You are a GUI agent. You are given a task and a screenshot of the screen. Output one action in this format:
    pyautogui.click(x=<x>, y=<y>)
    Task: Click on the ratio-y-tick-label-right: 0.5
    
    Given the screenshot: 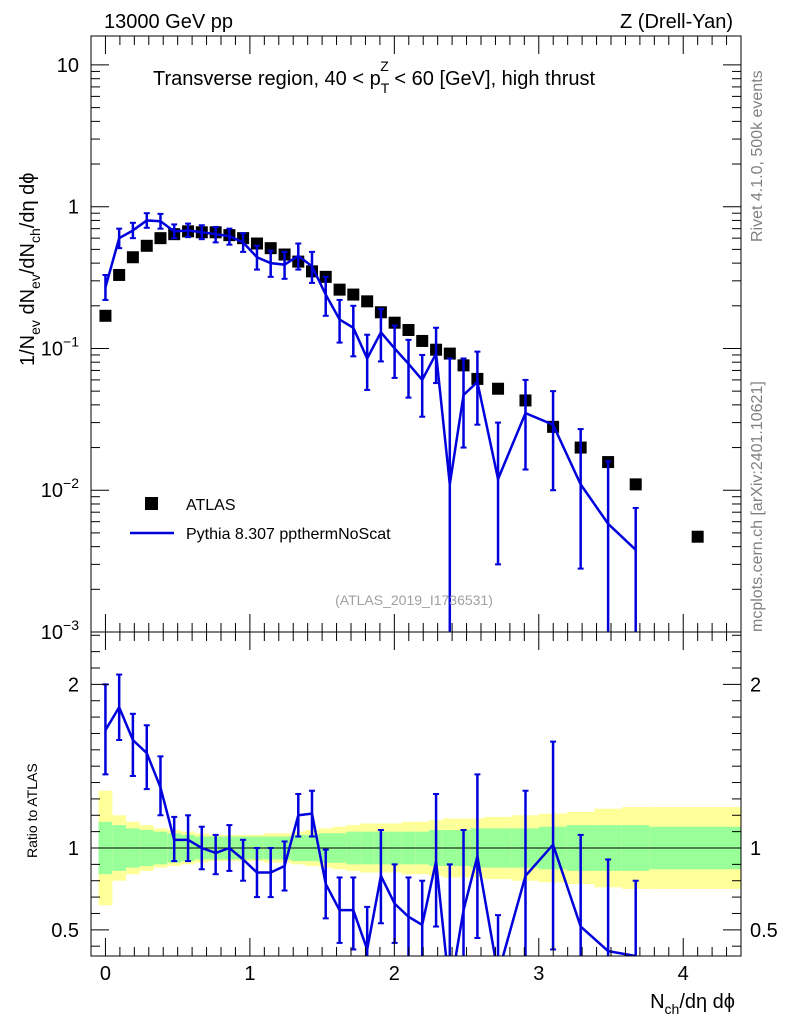 What is the action you would take?
    pyautogui.click(x=764, y=931)
    